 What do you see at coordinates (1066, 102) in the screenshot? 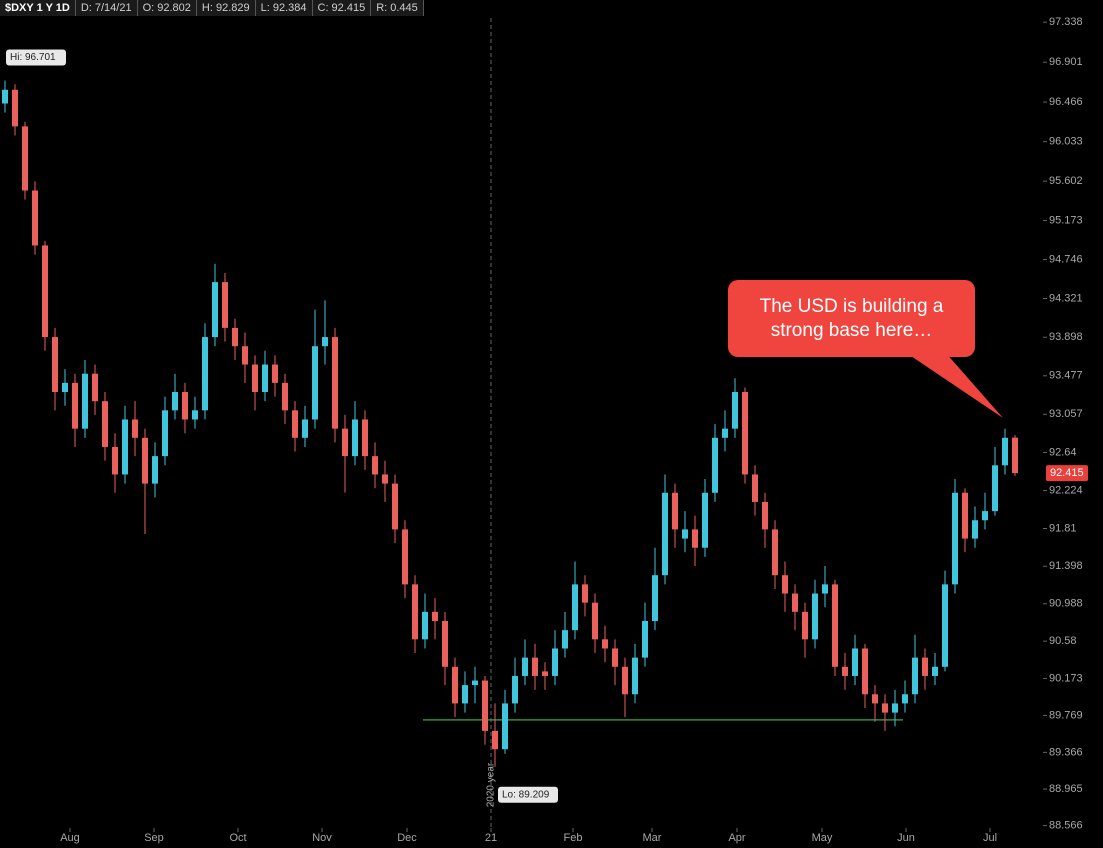
I see `y-tick-label: 96.466` at bounding box center [1066, 102].